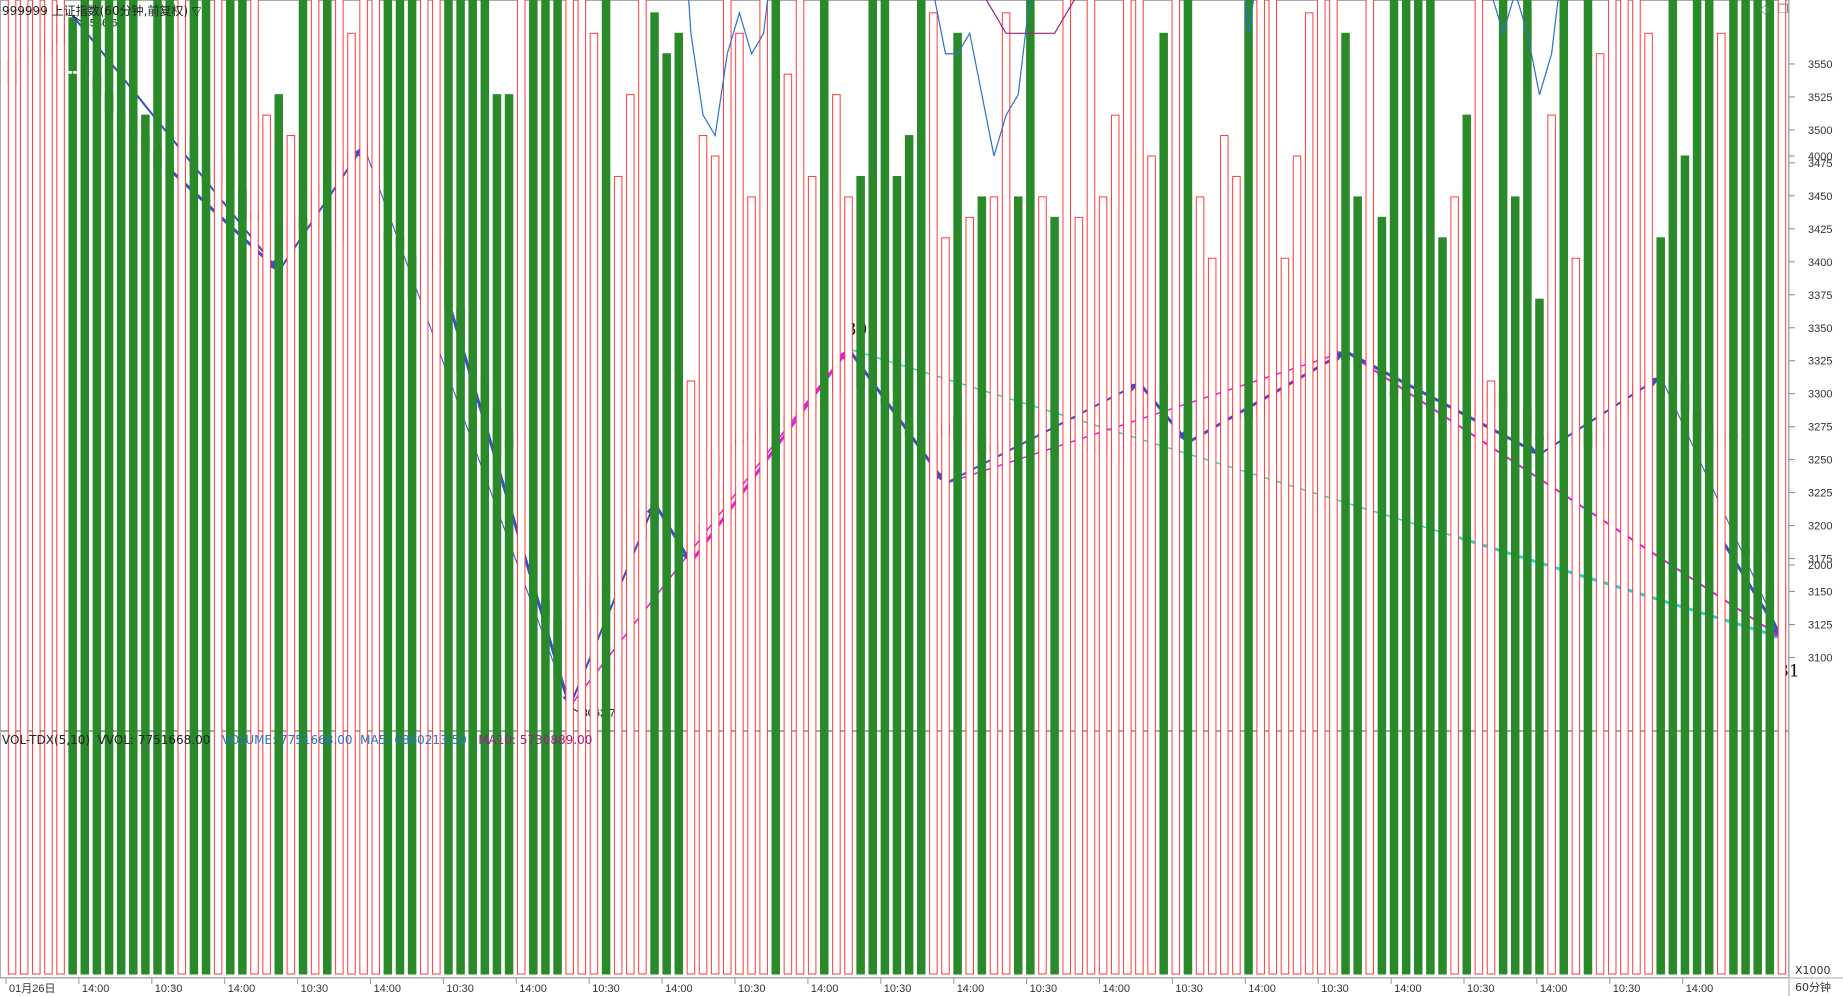 Image resolution: width=1843 pixels, height=996 pixels. What do you see at coordinates (1783, 9) in the screenshot?
I see `restore-window-icon: ❐` at bounding box center [1783, 9].